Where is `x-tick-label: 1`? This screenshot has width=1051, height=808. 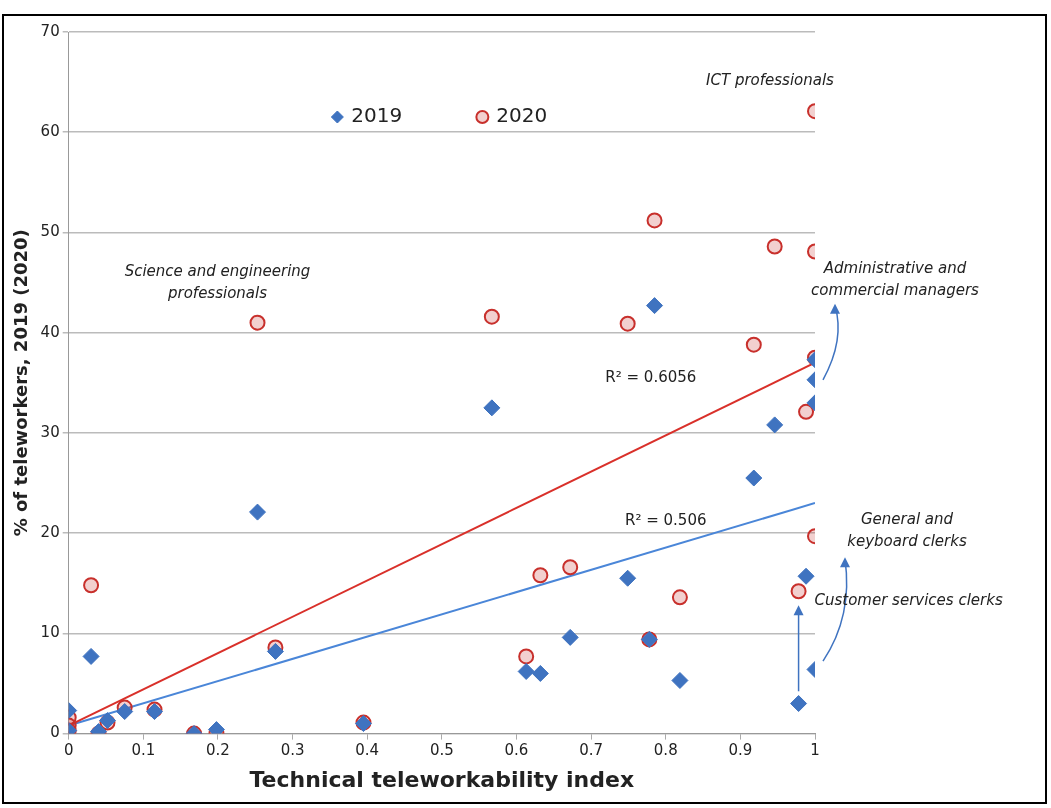
x-tick-label: 1 is located at coordinates (815, 750).